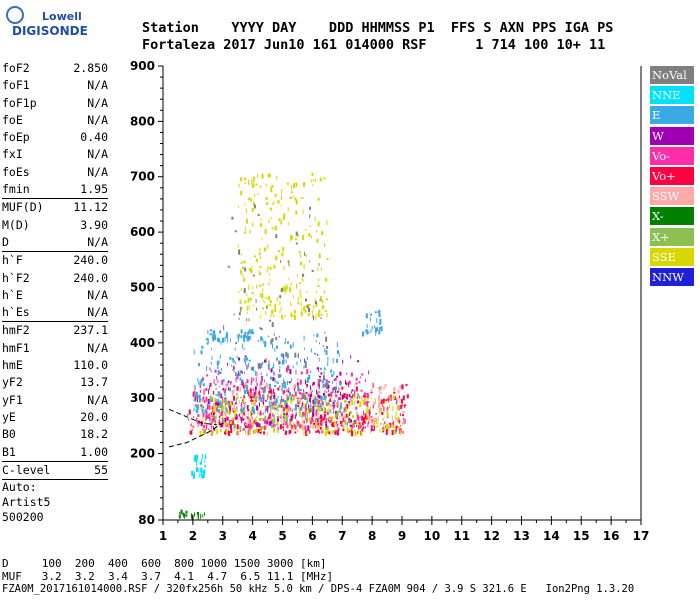 The height and width of the screenshot is (600, 700). Describe the element at coordinates (19, 102) in the screenshot. I see `param-name: foF1p` at that location.